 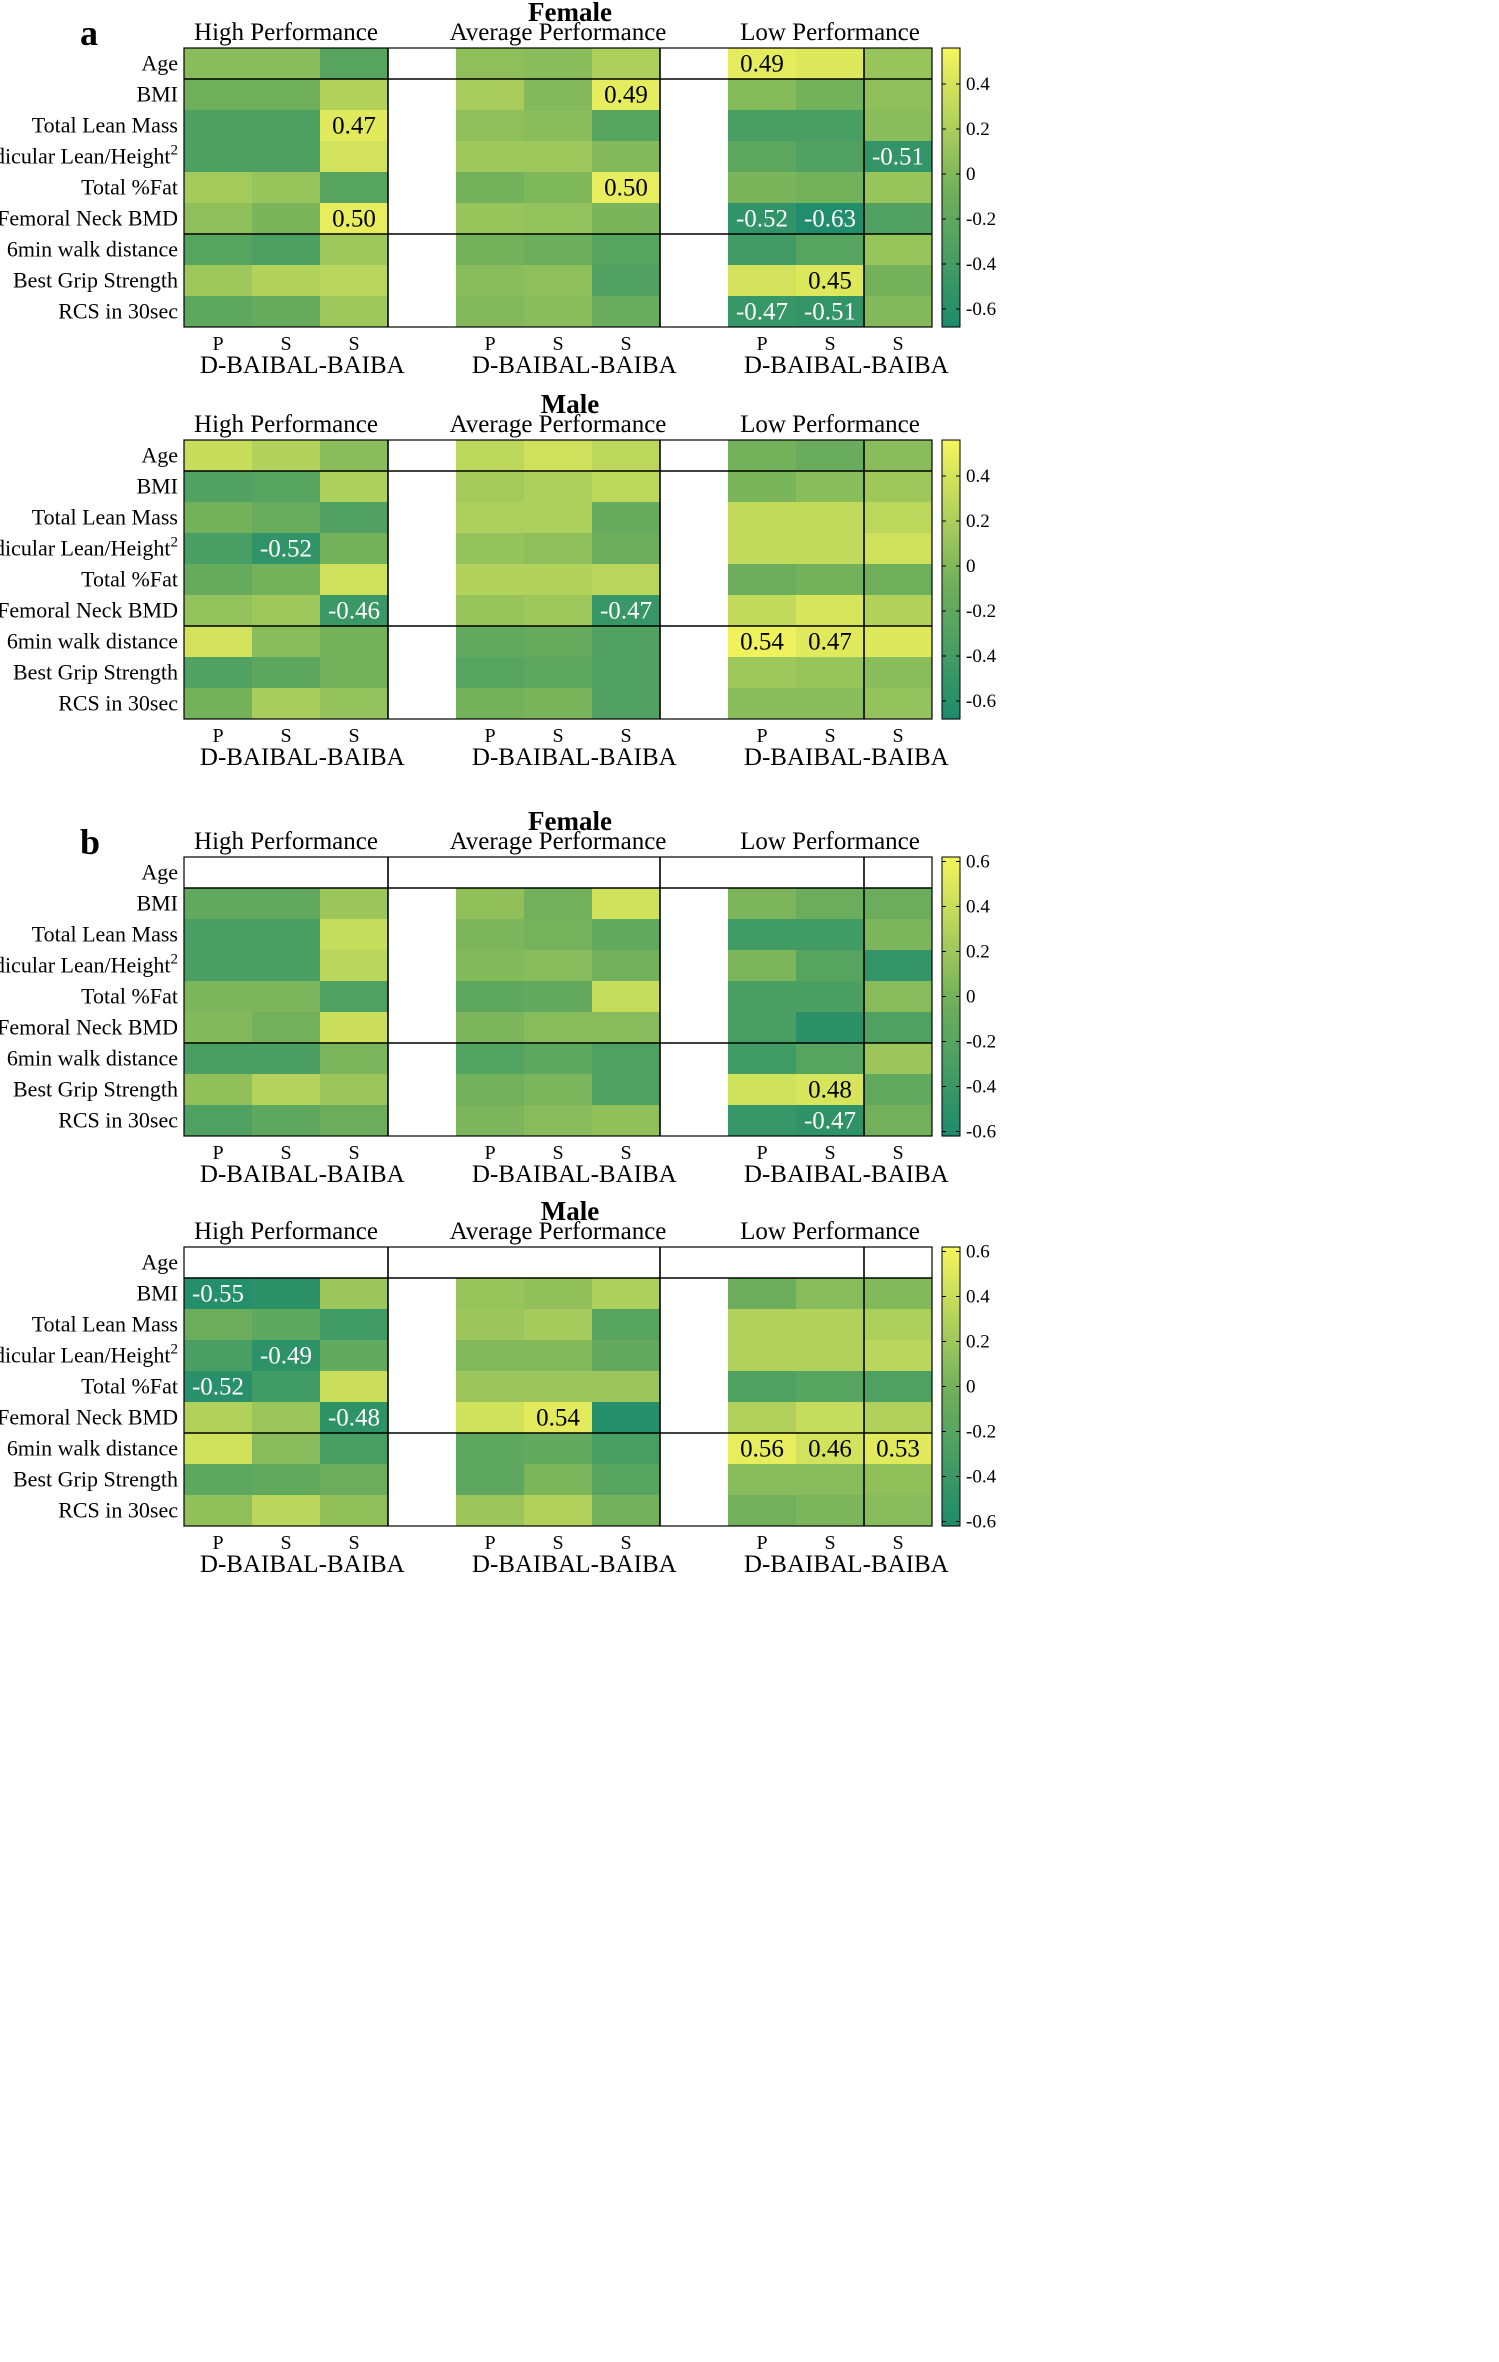 What do you see at coordinates (762, 1449) in the screenshot?
I see `cell-value-label: 0.56` at bounding box center [762, 1449].